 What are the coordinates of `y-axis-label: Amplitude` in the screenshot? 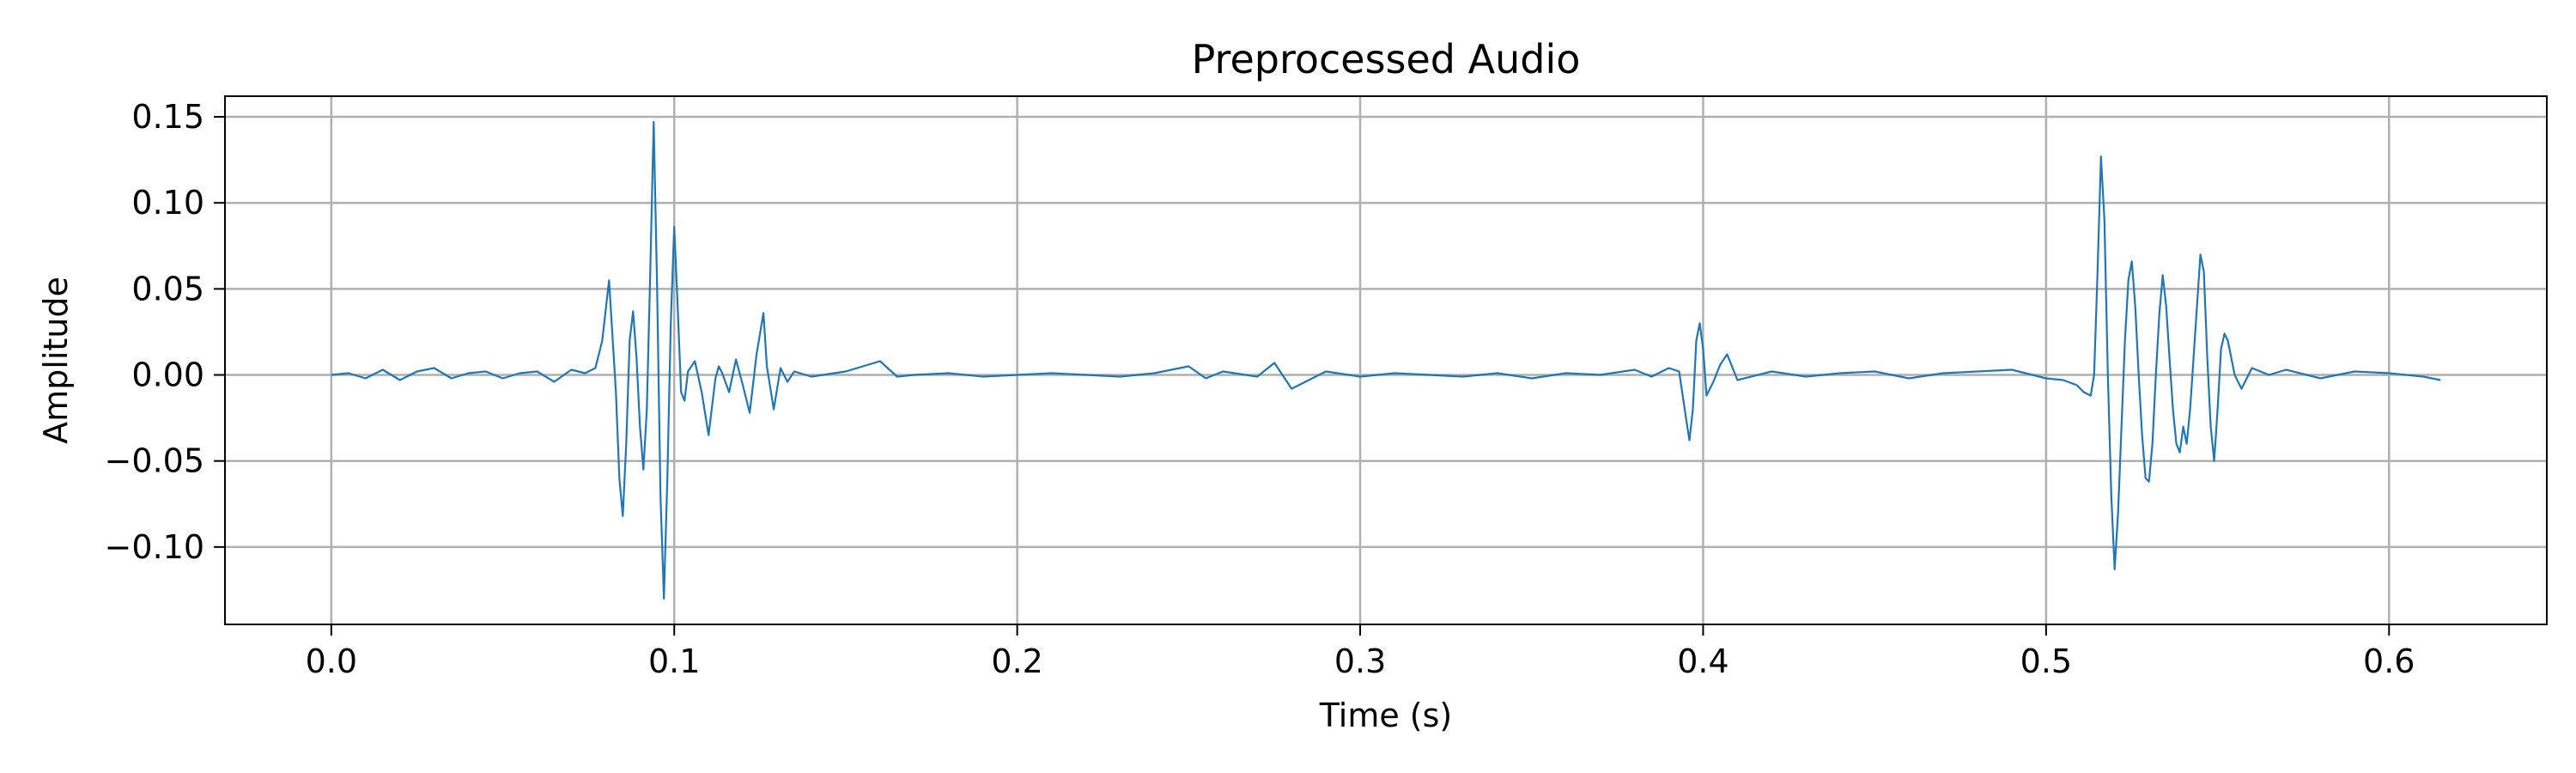 It's located at (56, 360).